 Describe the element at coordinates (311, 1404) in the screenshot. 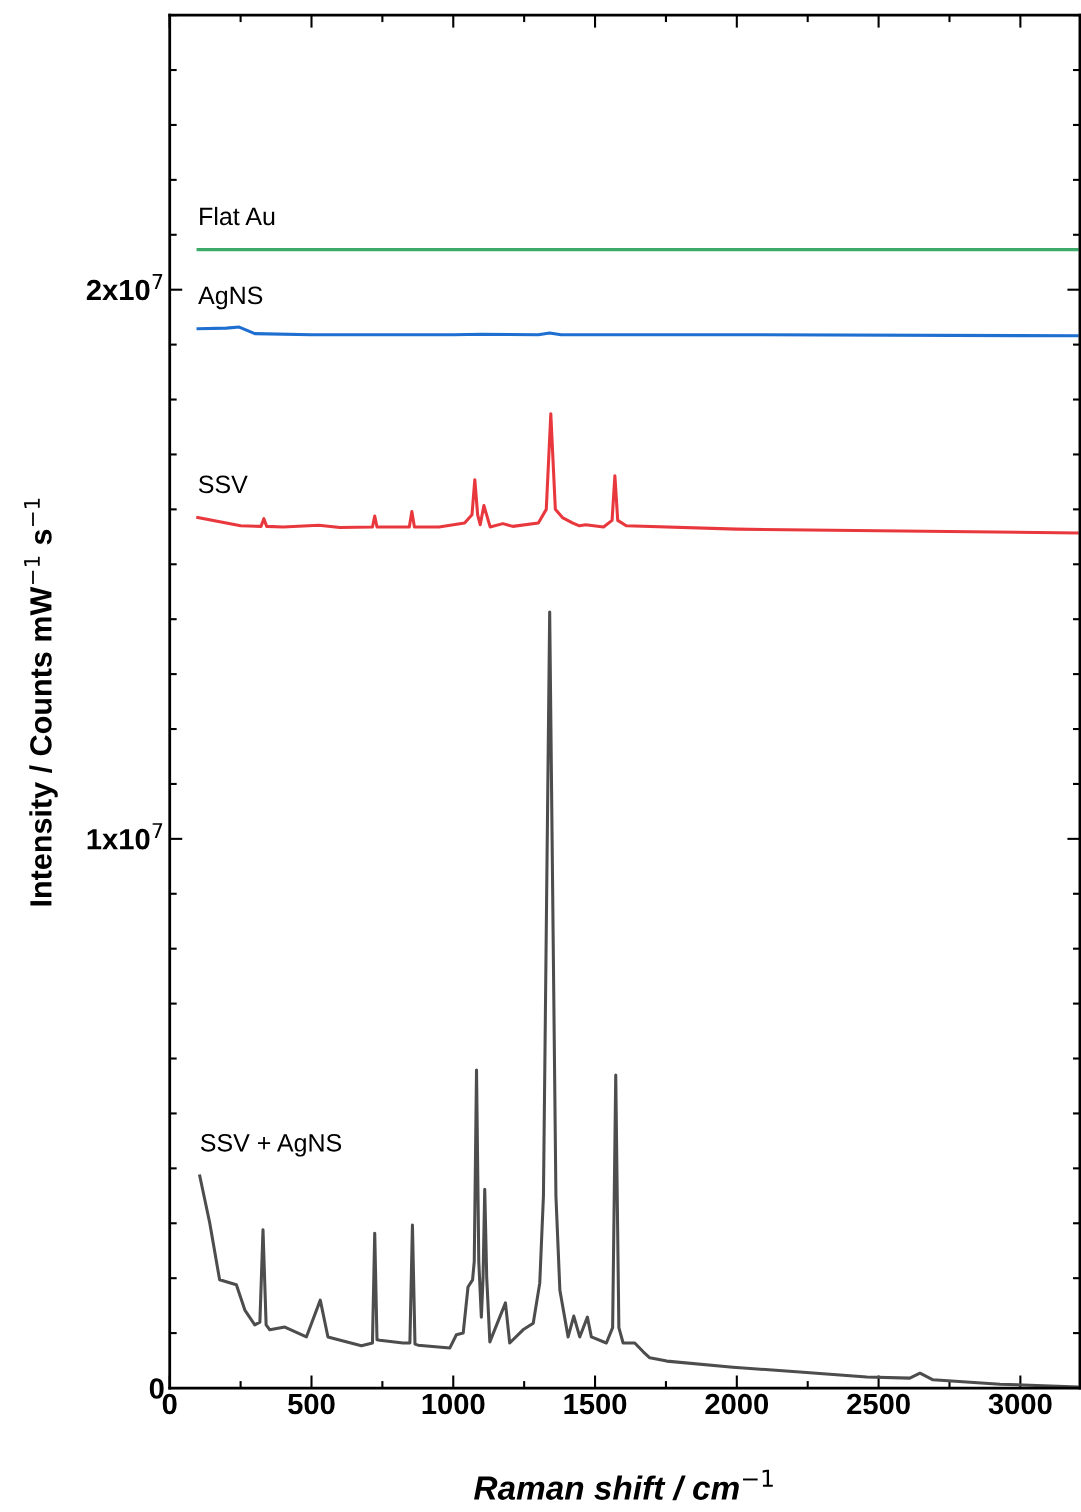

I see `x-tick-label: 500` at that location.